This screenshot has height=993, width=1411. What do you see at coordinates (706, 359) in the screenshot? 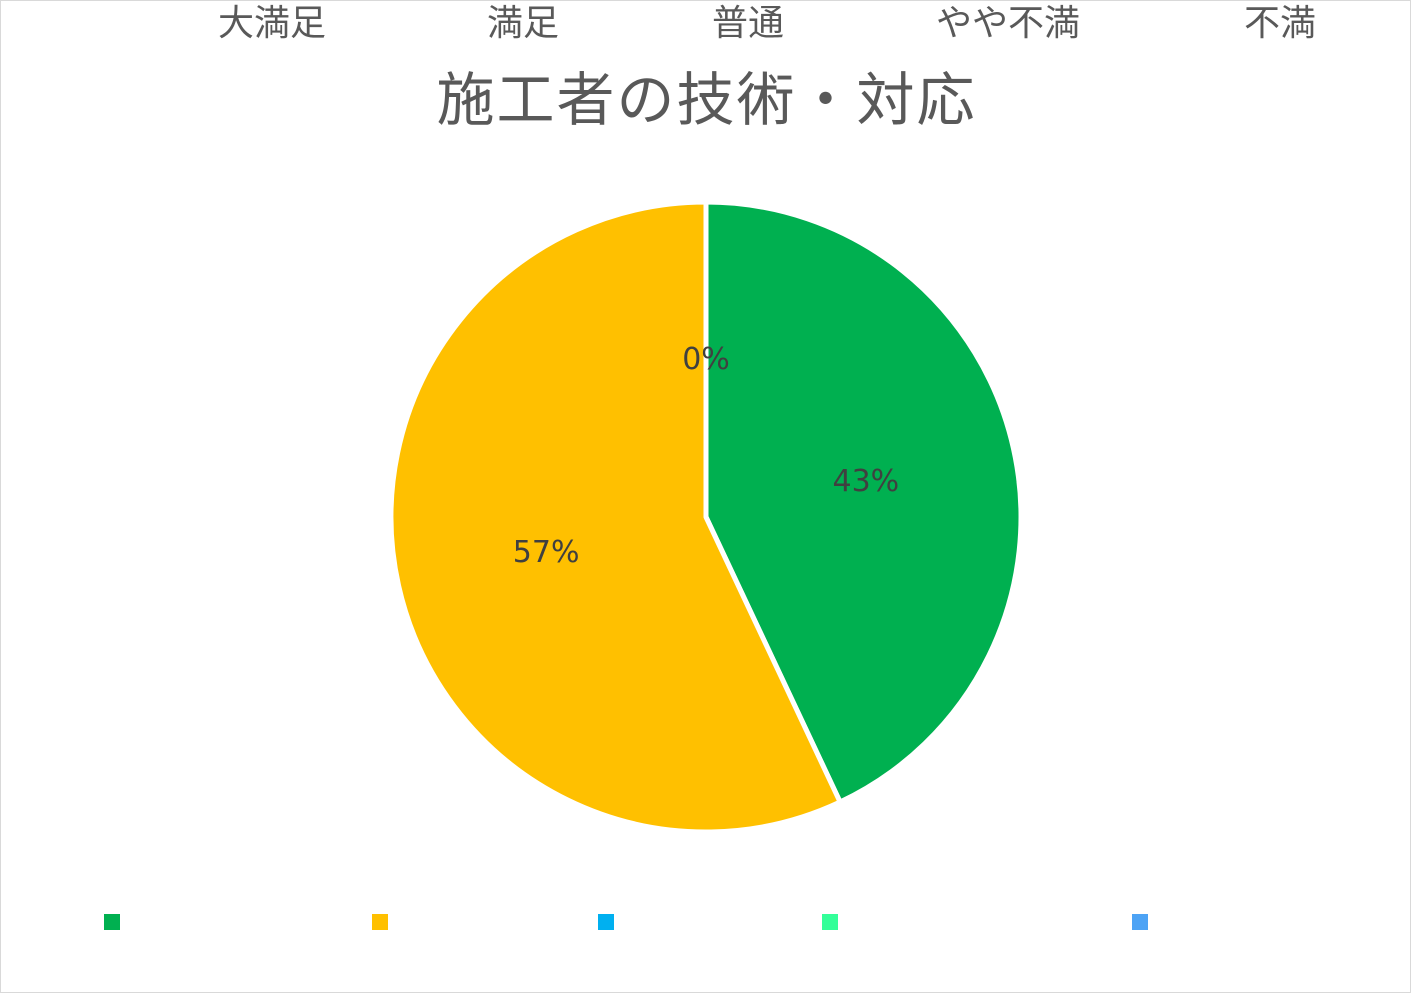
I see `data-label-3: 0%` at bounding box center [706, 359].